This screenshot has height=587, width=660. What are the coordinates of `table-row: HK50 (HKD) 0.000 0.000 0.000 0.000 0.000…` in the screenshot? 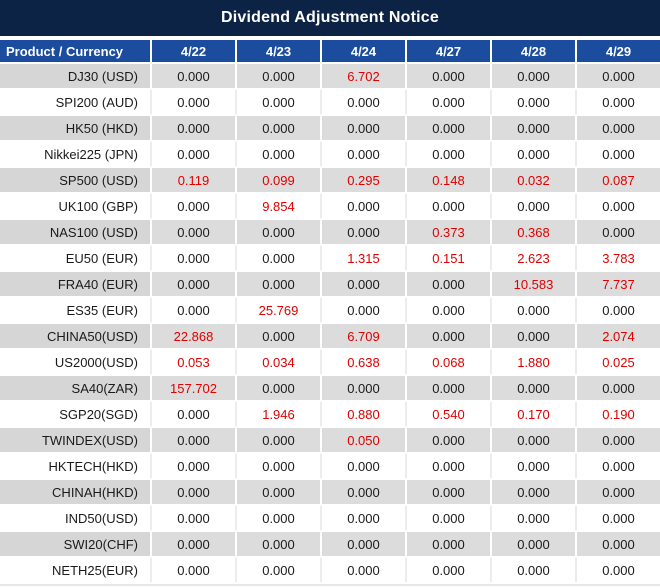 It's located at (330, 128).